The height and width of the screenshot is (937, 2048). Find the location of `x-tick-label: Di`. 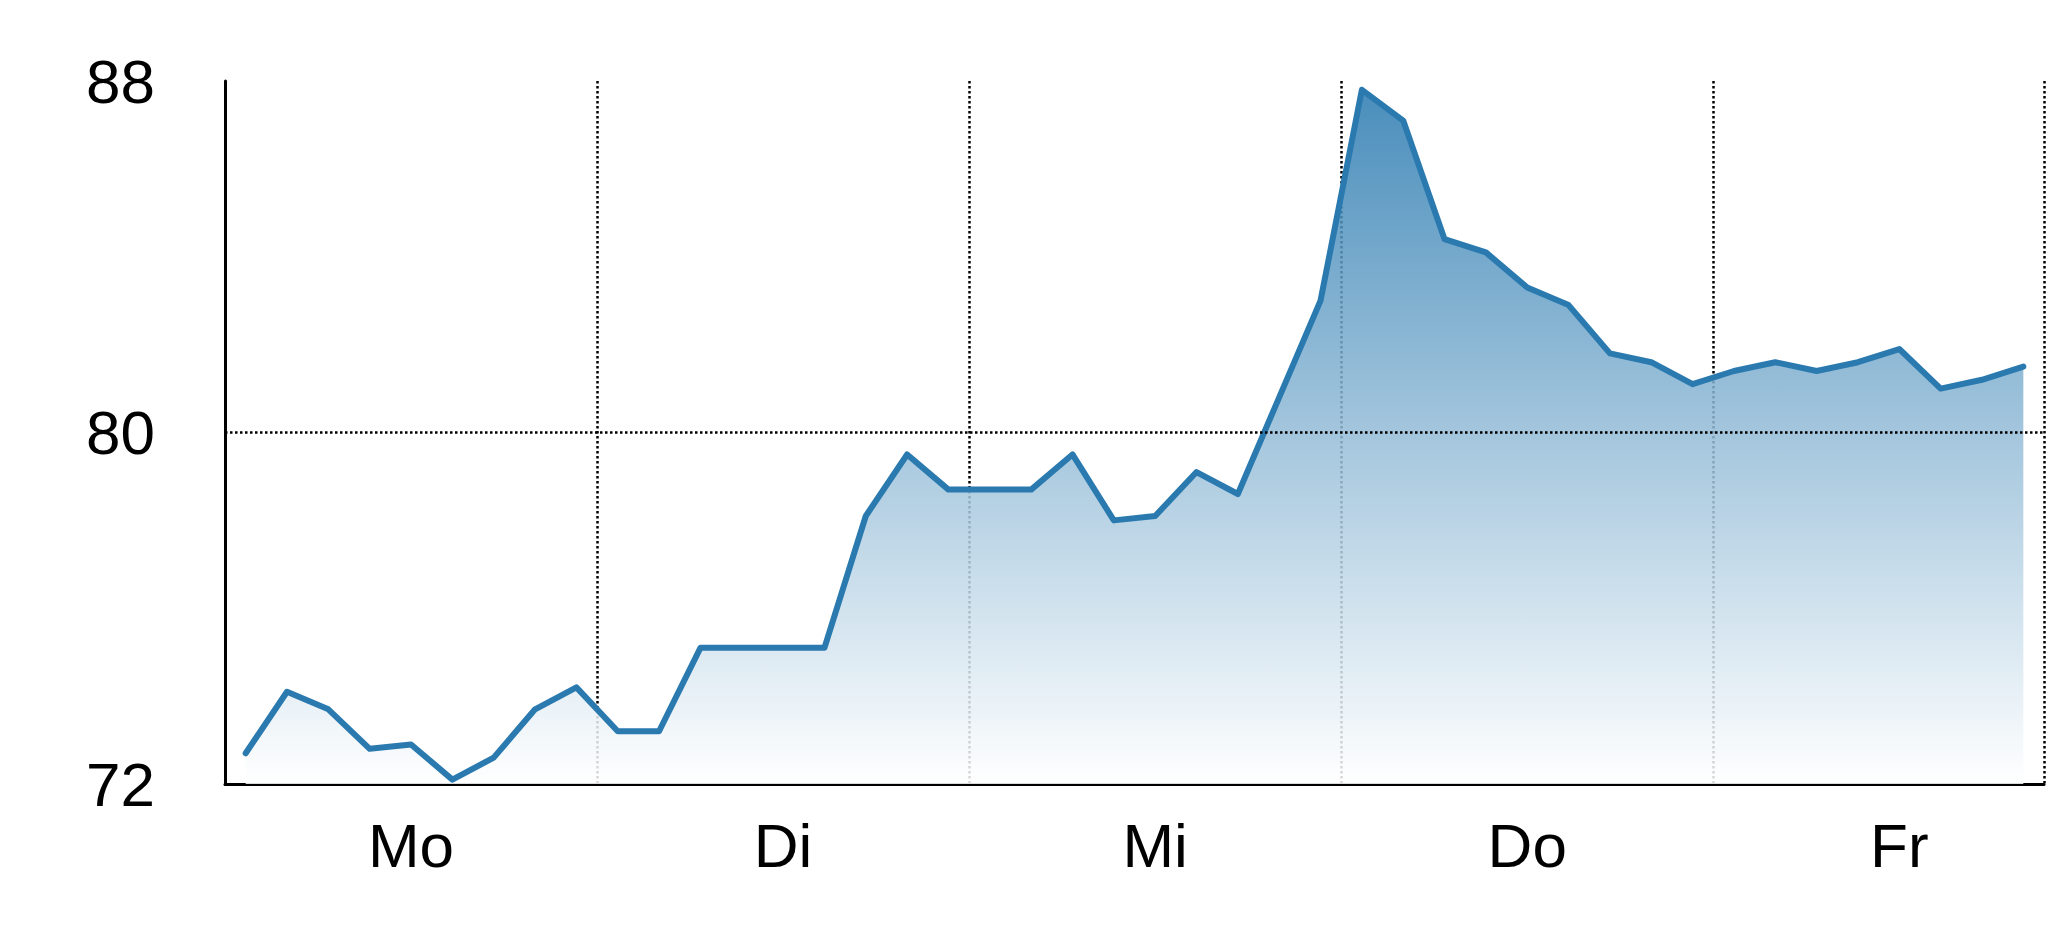

x-tick-label: Di is located at coordinates (783, 845).